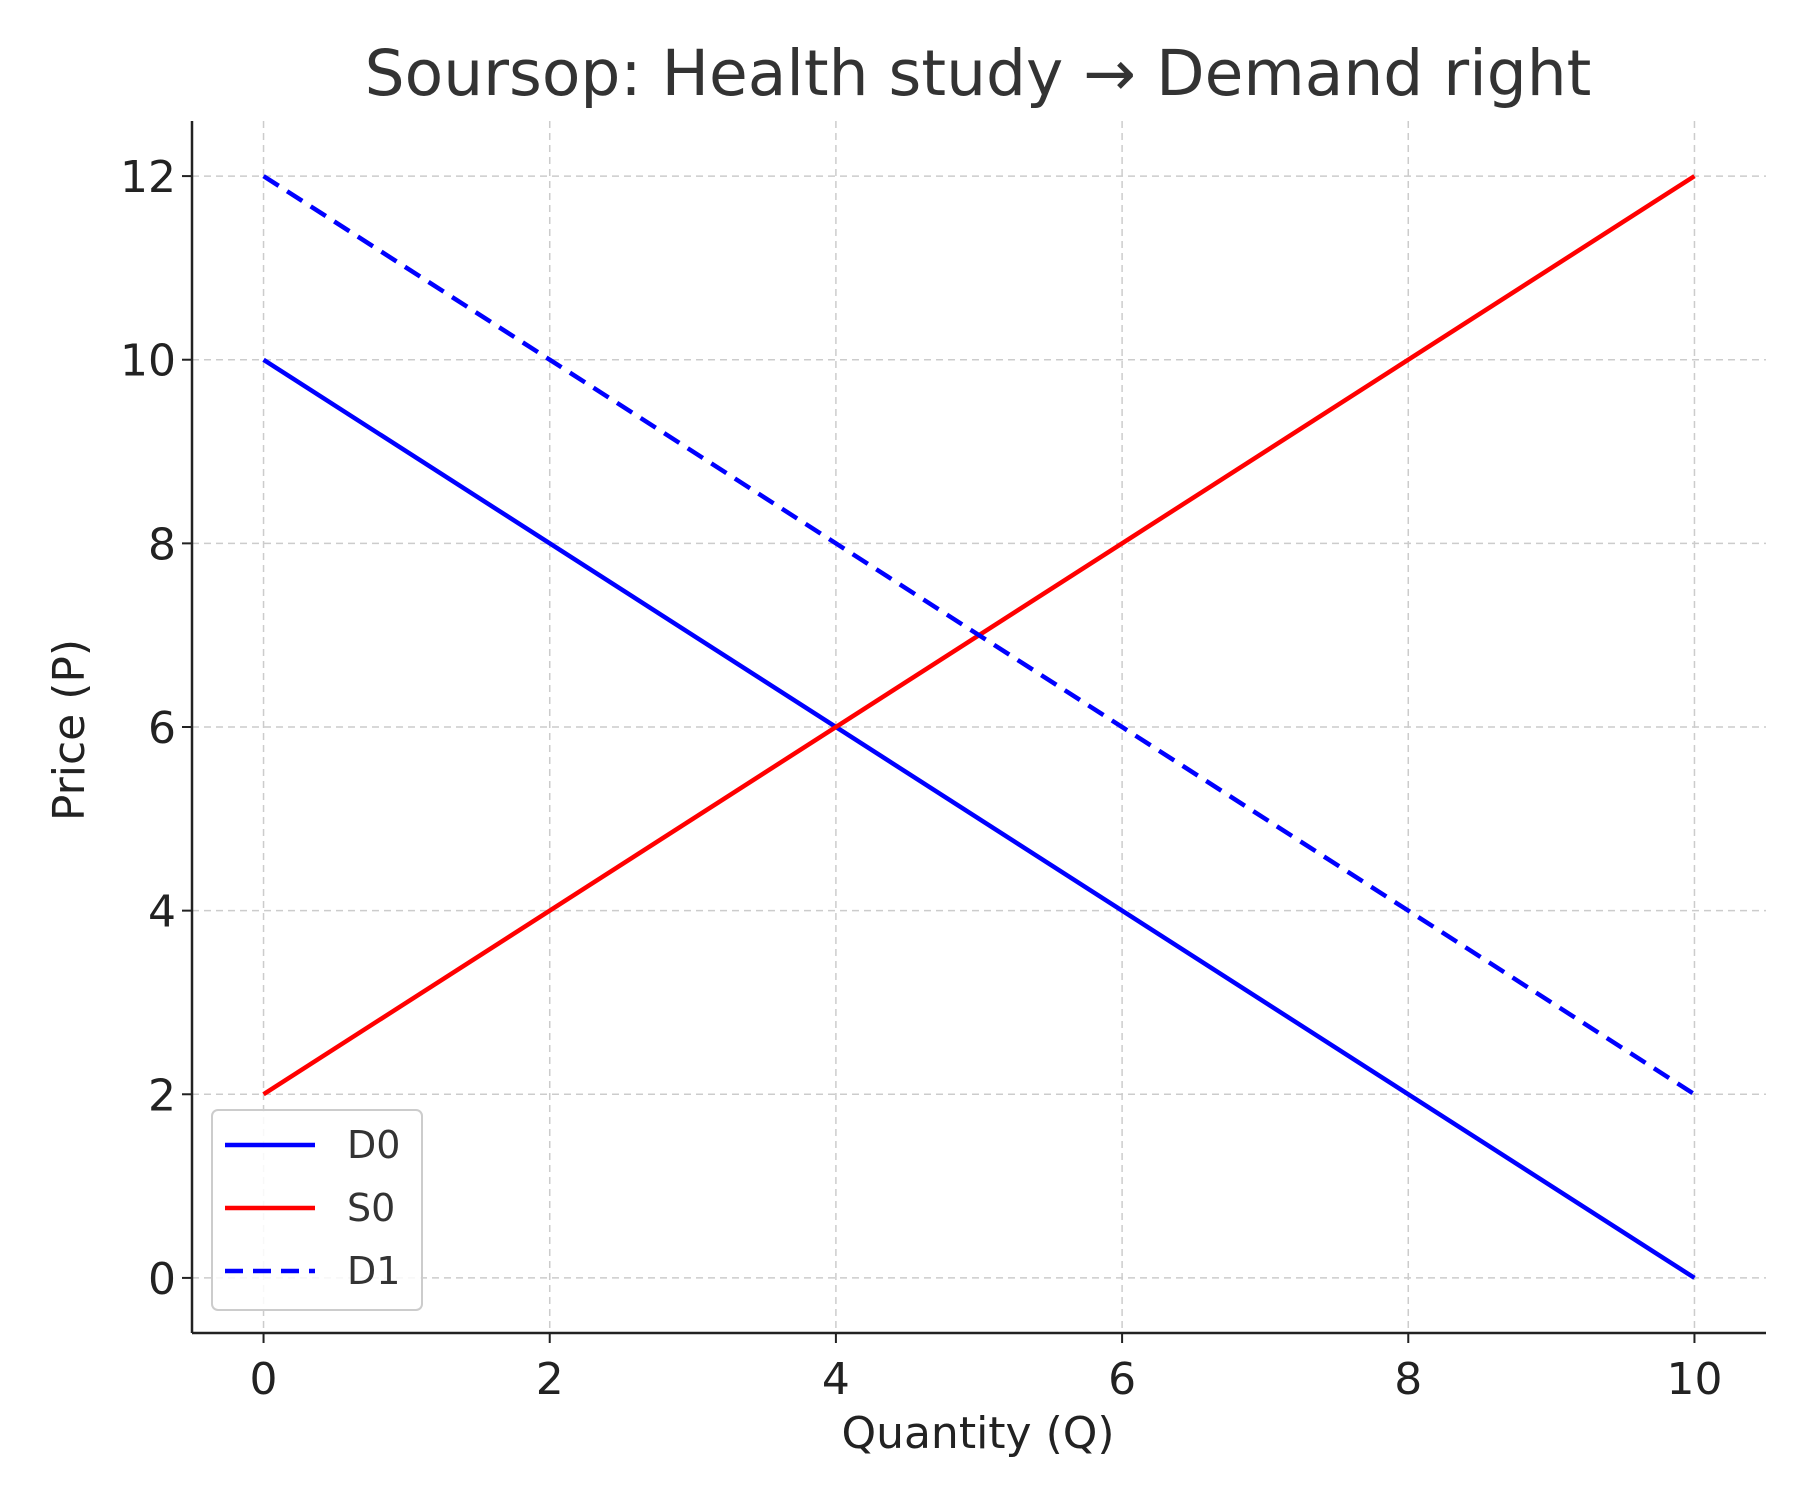 The width and height of the screenshot is (1800, 1500). Describe the element at coordinates (371, 1208) in the screenshot. I see `legend-label-s0: S0` at that location.